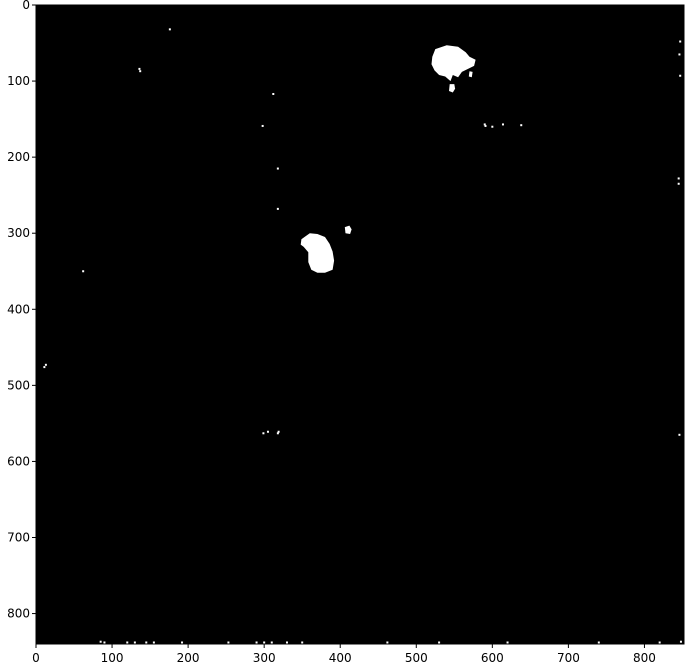  Describe the element at coordinates (18, 385) in the screenshot. I see `y-tick-label: 500` at that location.